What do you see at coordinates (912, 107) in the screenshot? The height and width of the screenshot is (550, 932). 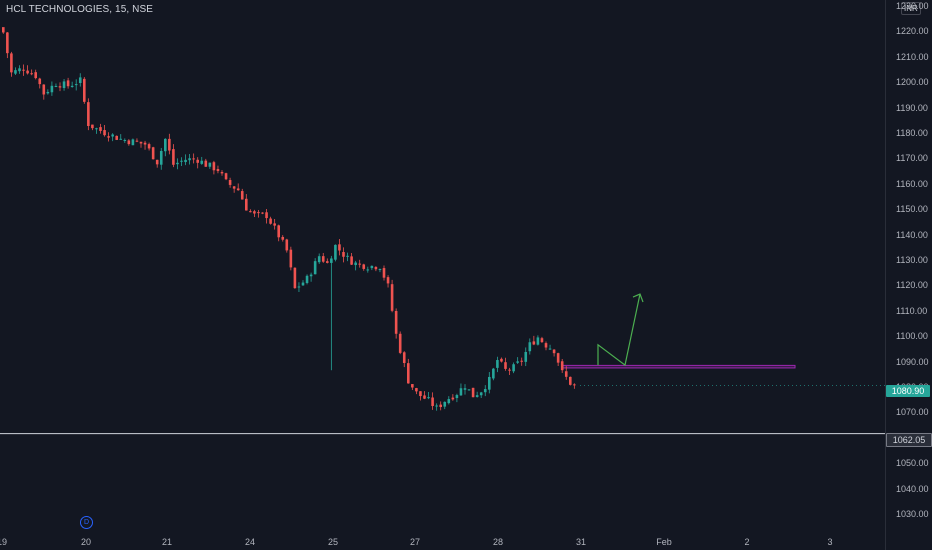 I see `y-tick-label: 1190.00` at bounding box center [912, 107].